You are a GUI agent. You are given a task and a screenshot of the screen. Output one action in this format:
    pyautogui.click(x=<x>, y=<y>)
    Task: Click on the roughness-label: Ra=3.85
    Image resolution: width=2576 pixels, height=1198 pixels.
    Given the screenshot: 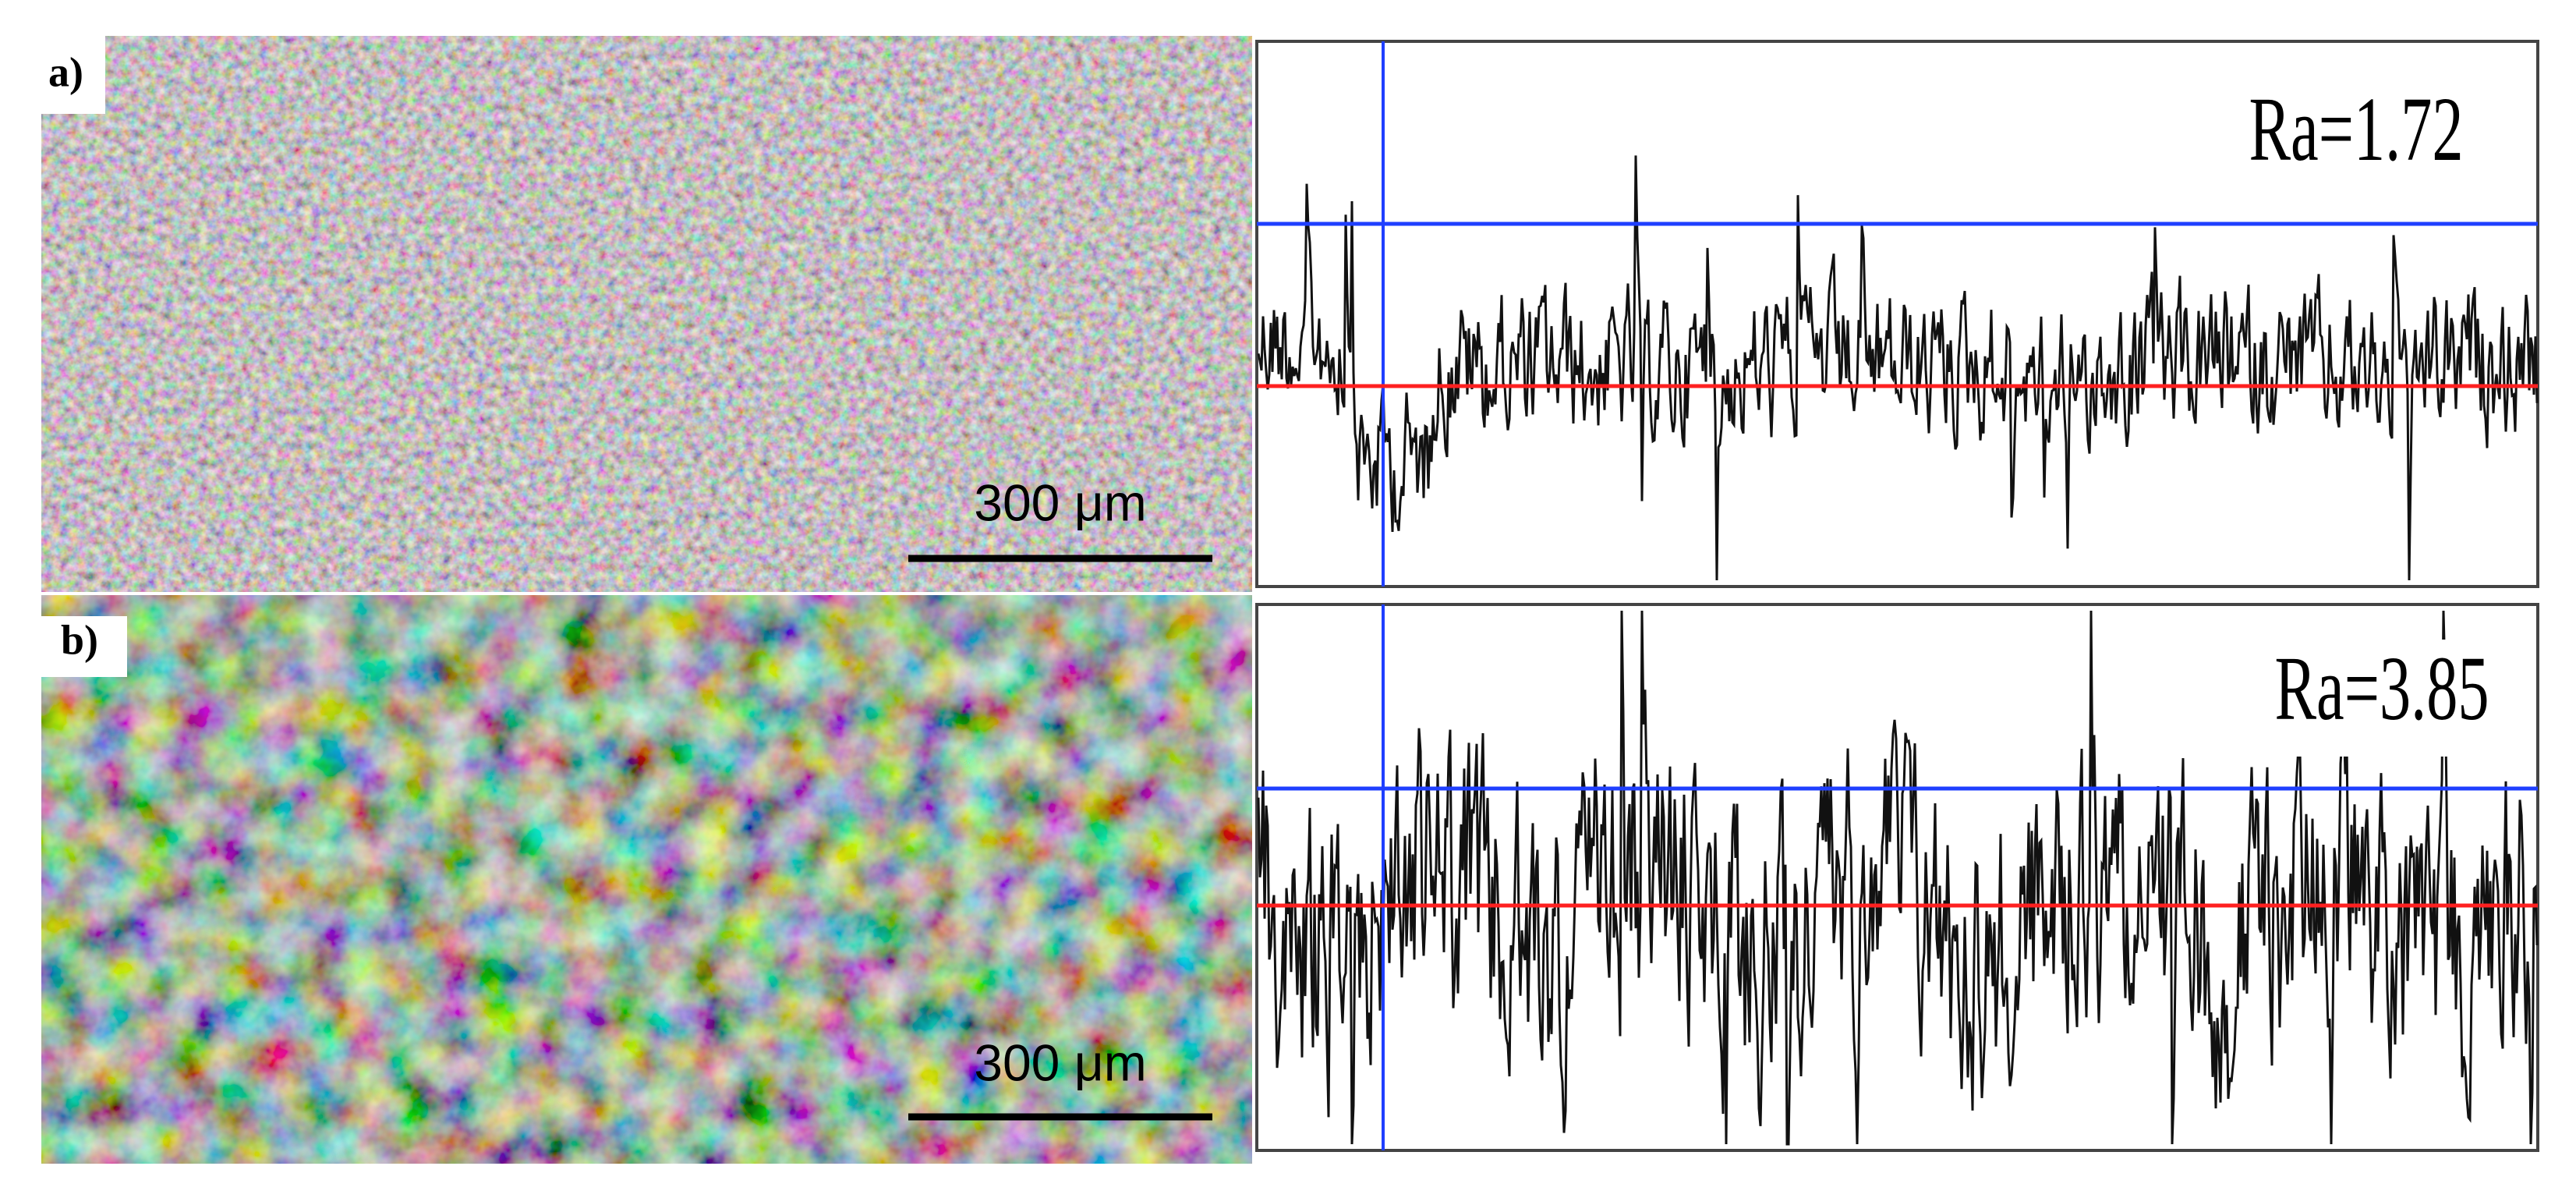 What is the action you would take?
    pyautogui.click(x=2382, y=688)
    